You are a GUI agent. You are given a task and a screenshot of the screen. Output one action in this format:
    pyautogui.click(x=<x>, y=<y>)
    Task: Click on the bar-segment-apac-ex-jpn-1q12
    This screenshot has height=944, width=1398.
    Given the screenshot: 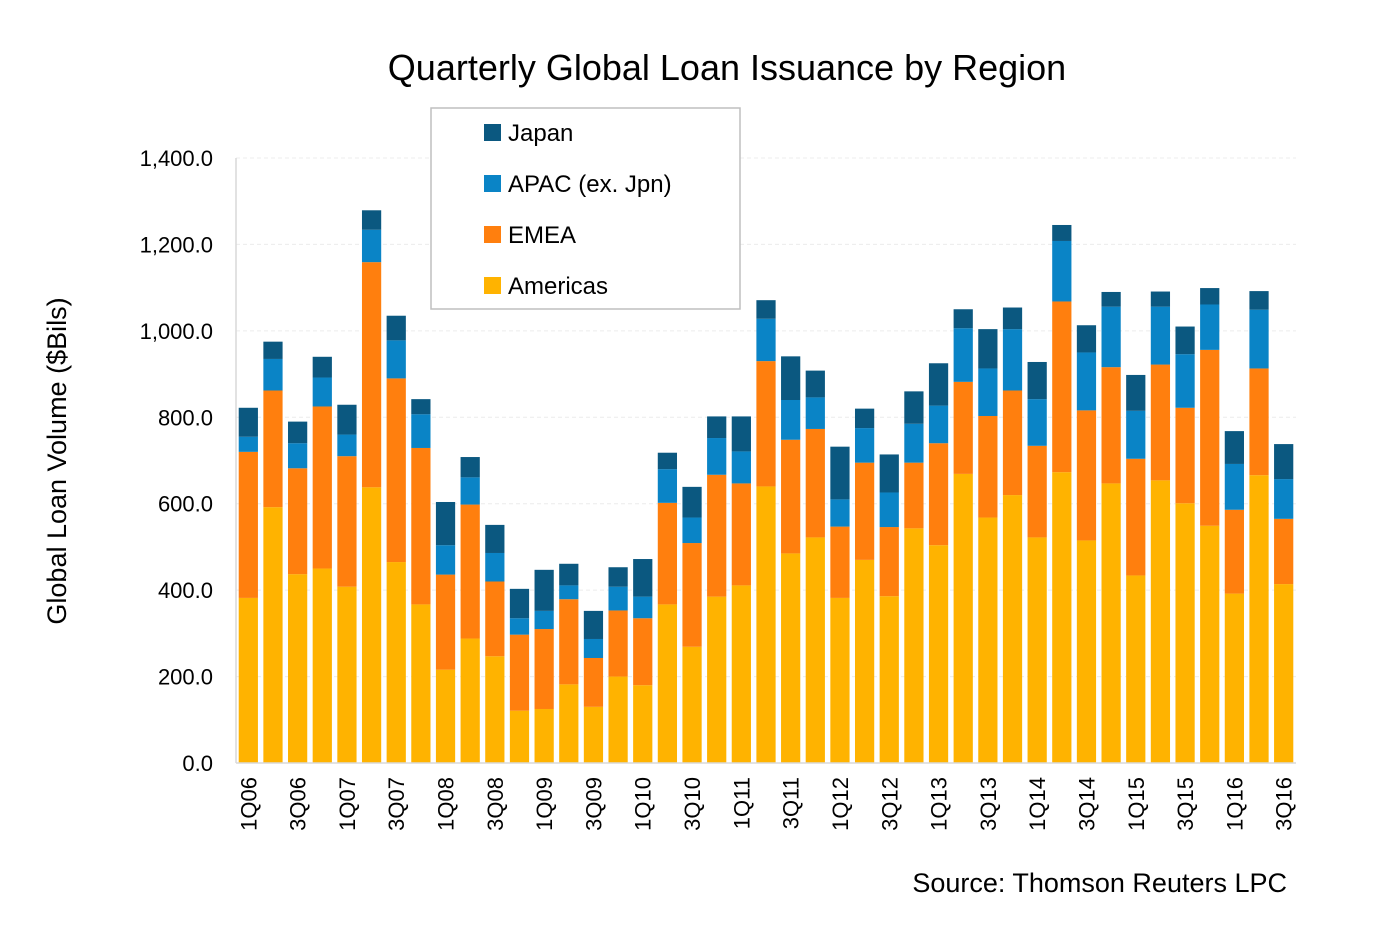 What is the action you would take?
    pyautogui.click(x=840, y=513)
    